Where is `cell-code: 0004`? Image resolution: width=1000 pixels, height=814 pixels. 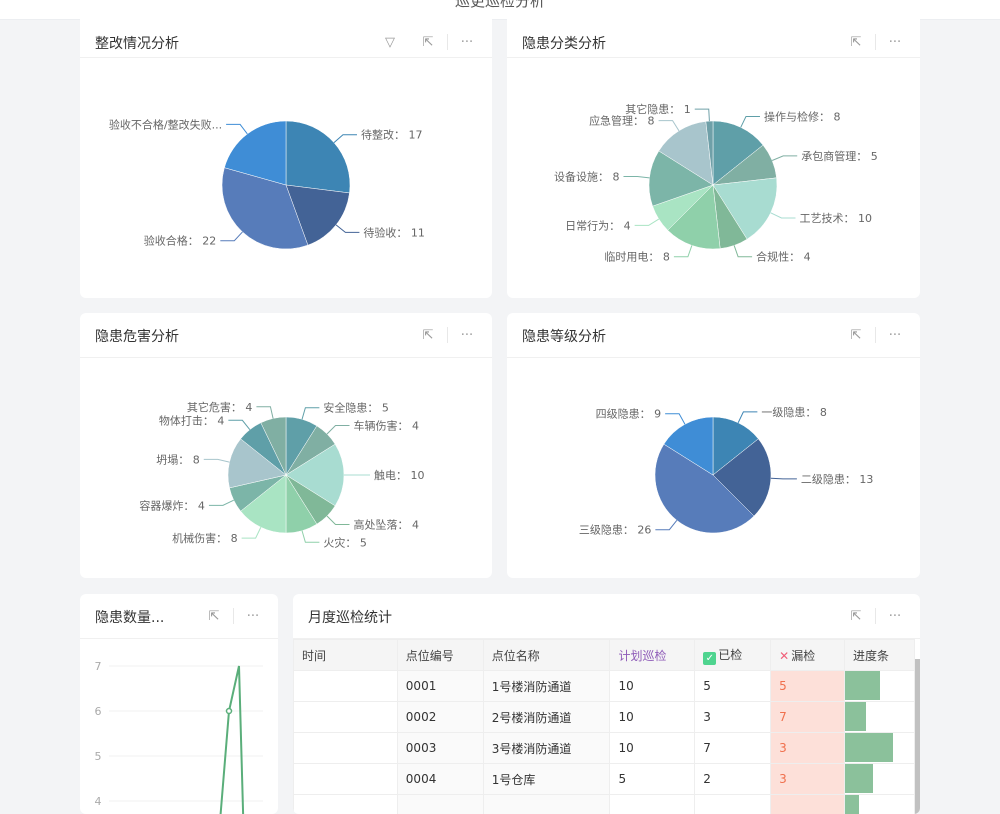
cell-code: 0004 is located at coordinates (440, 779).